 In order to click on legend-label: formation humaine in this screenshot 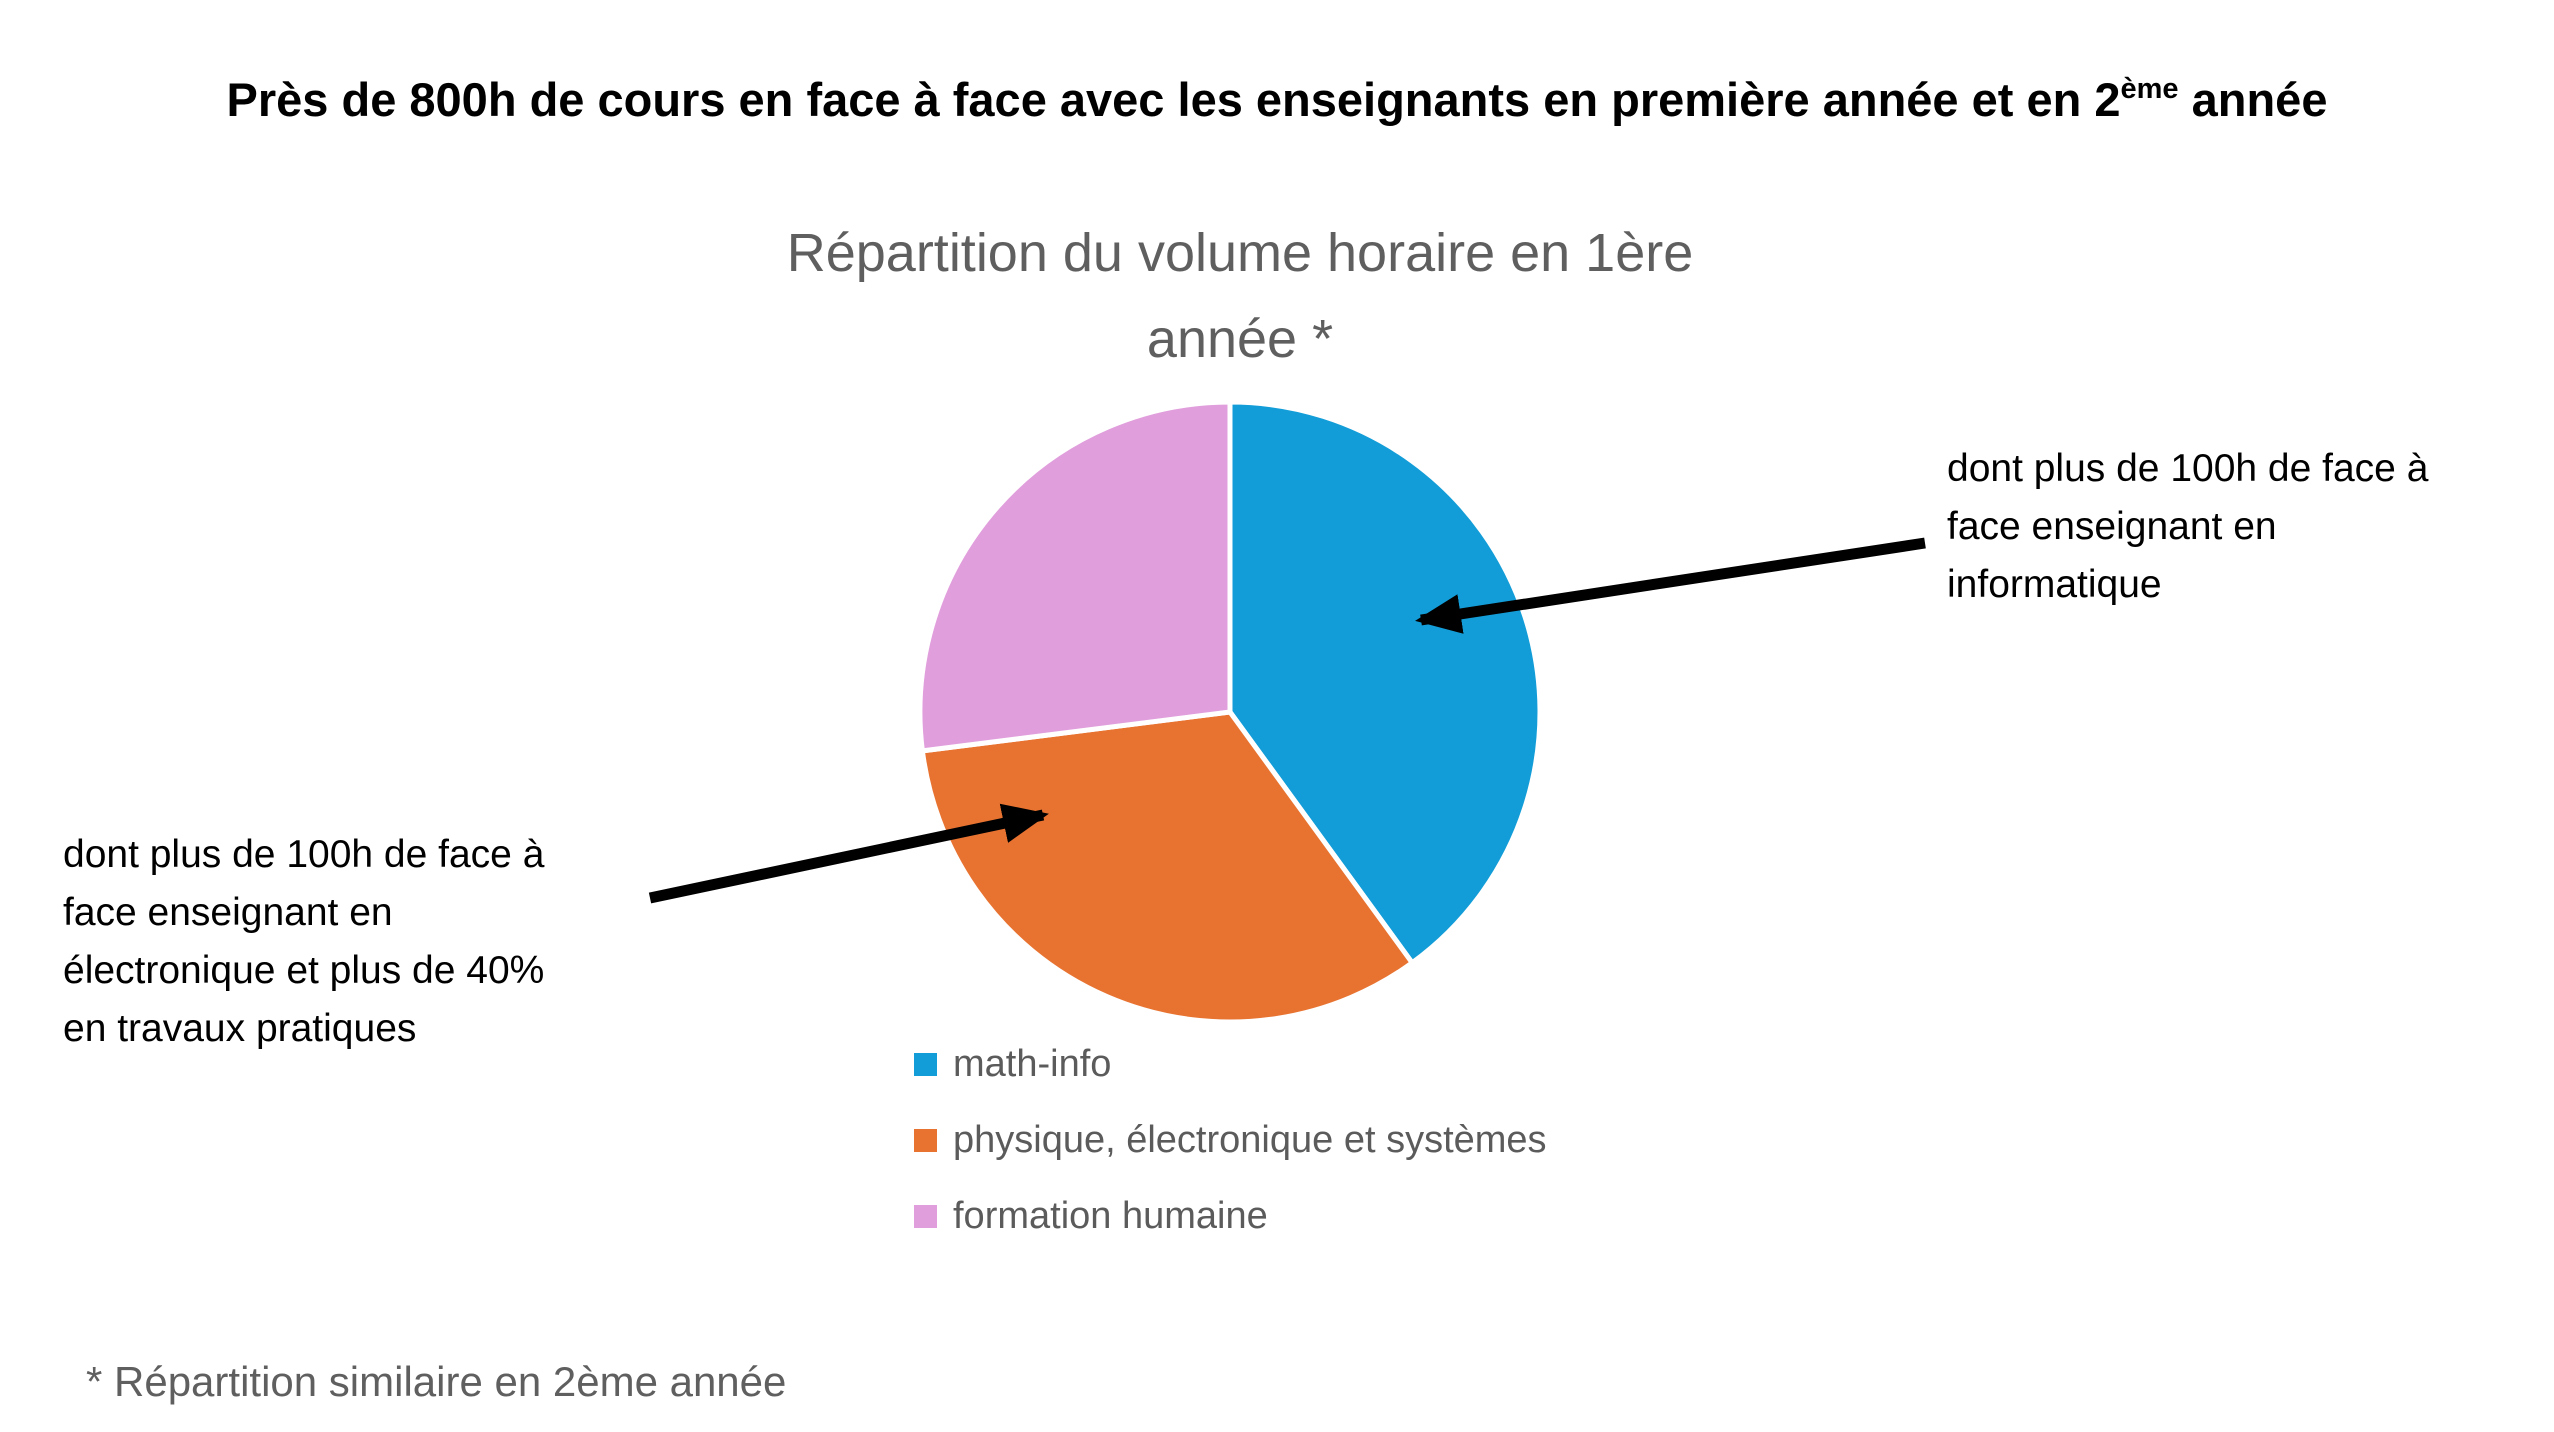, I will do `click(1110, 1215)`.